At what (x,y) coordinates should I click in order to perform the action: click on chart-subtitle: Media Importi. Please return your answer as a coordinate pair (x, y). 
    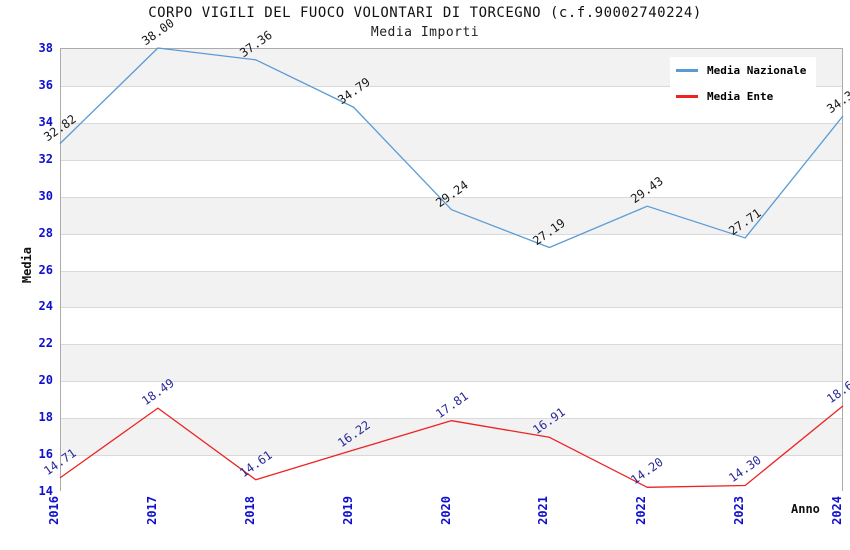
    Looking at the image, I should click on (425, 32).